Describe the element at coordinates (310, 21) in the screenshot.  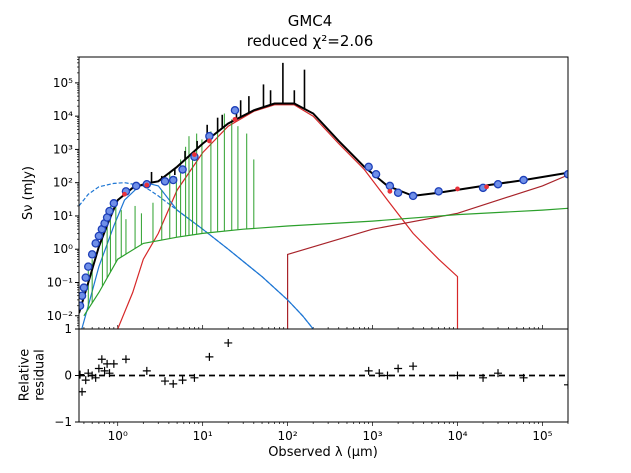
I see `chart-title: GMC4` at that location.